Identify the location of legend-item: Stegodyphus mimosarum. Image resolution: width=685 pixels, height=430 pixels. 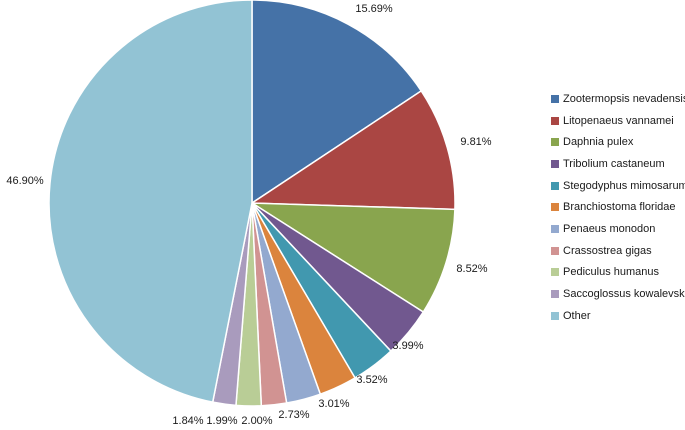
(618, 186).